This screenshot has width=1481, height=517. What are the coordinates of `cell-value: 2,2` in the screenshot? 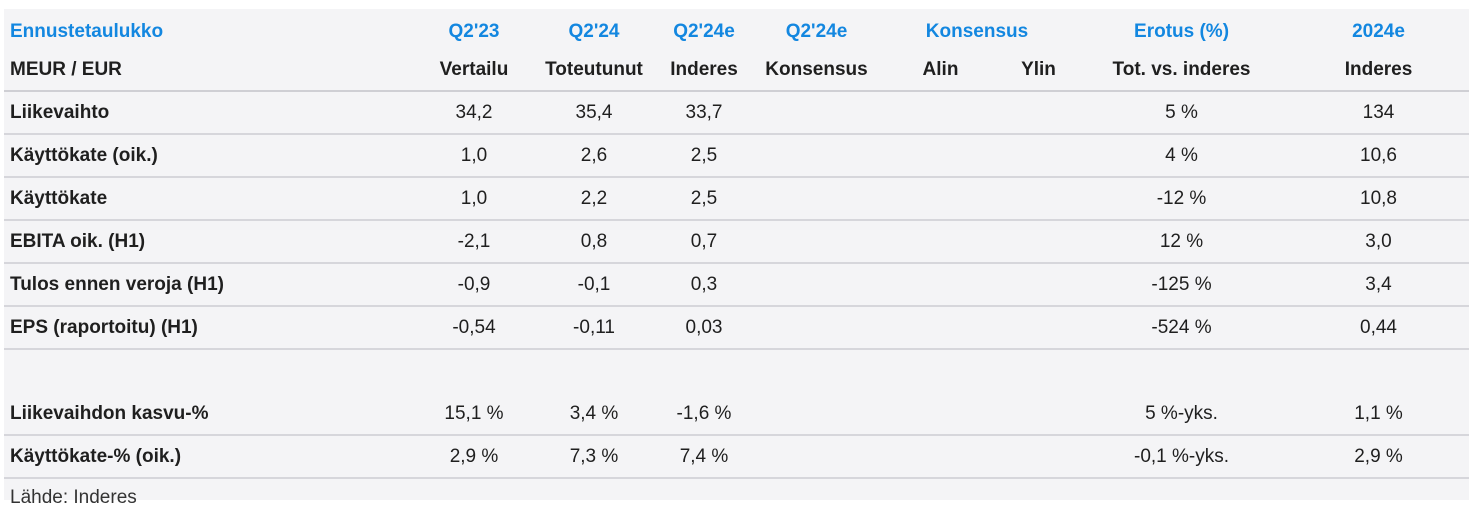 It's located at (594, 198).